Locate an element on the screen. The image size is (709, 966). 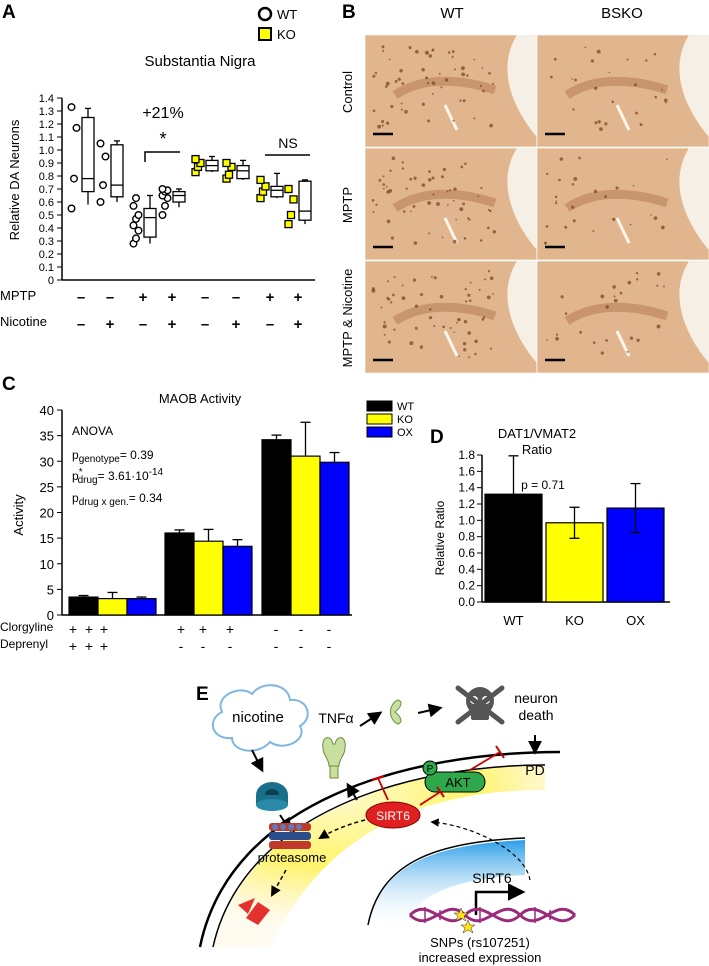
legend-swatch-wt is located at coordinates (379, 406).